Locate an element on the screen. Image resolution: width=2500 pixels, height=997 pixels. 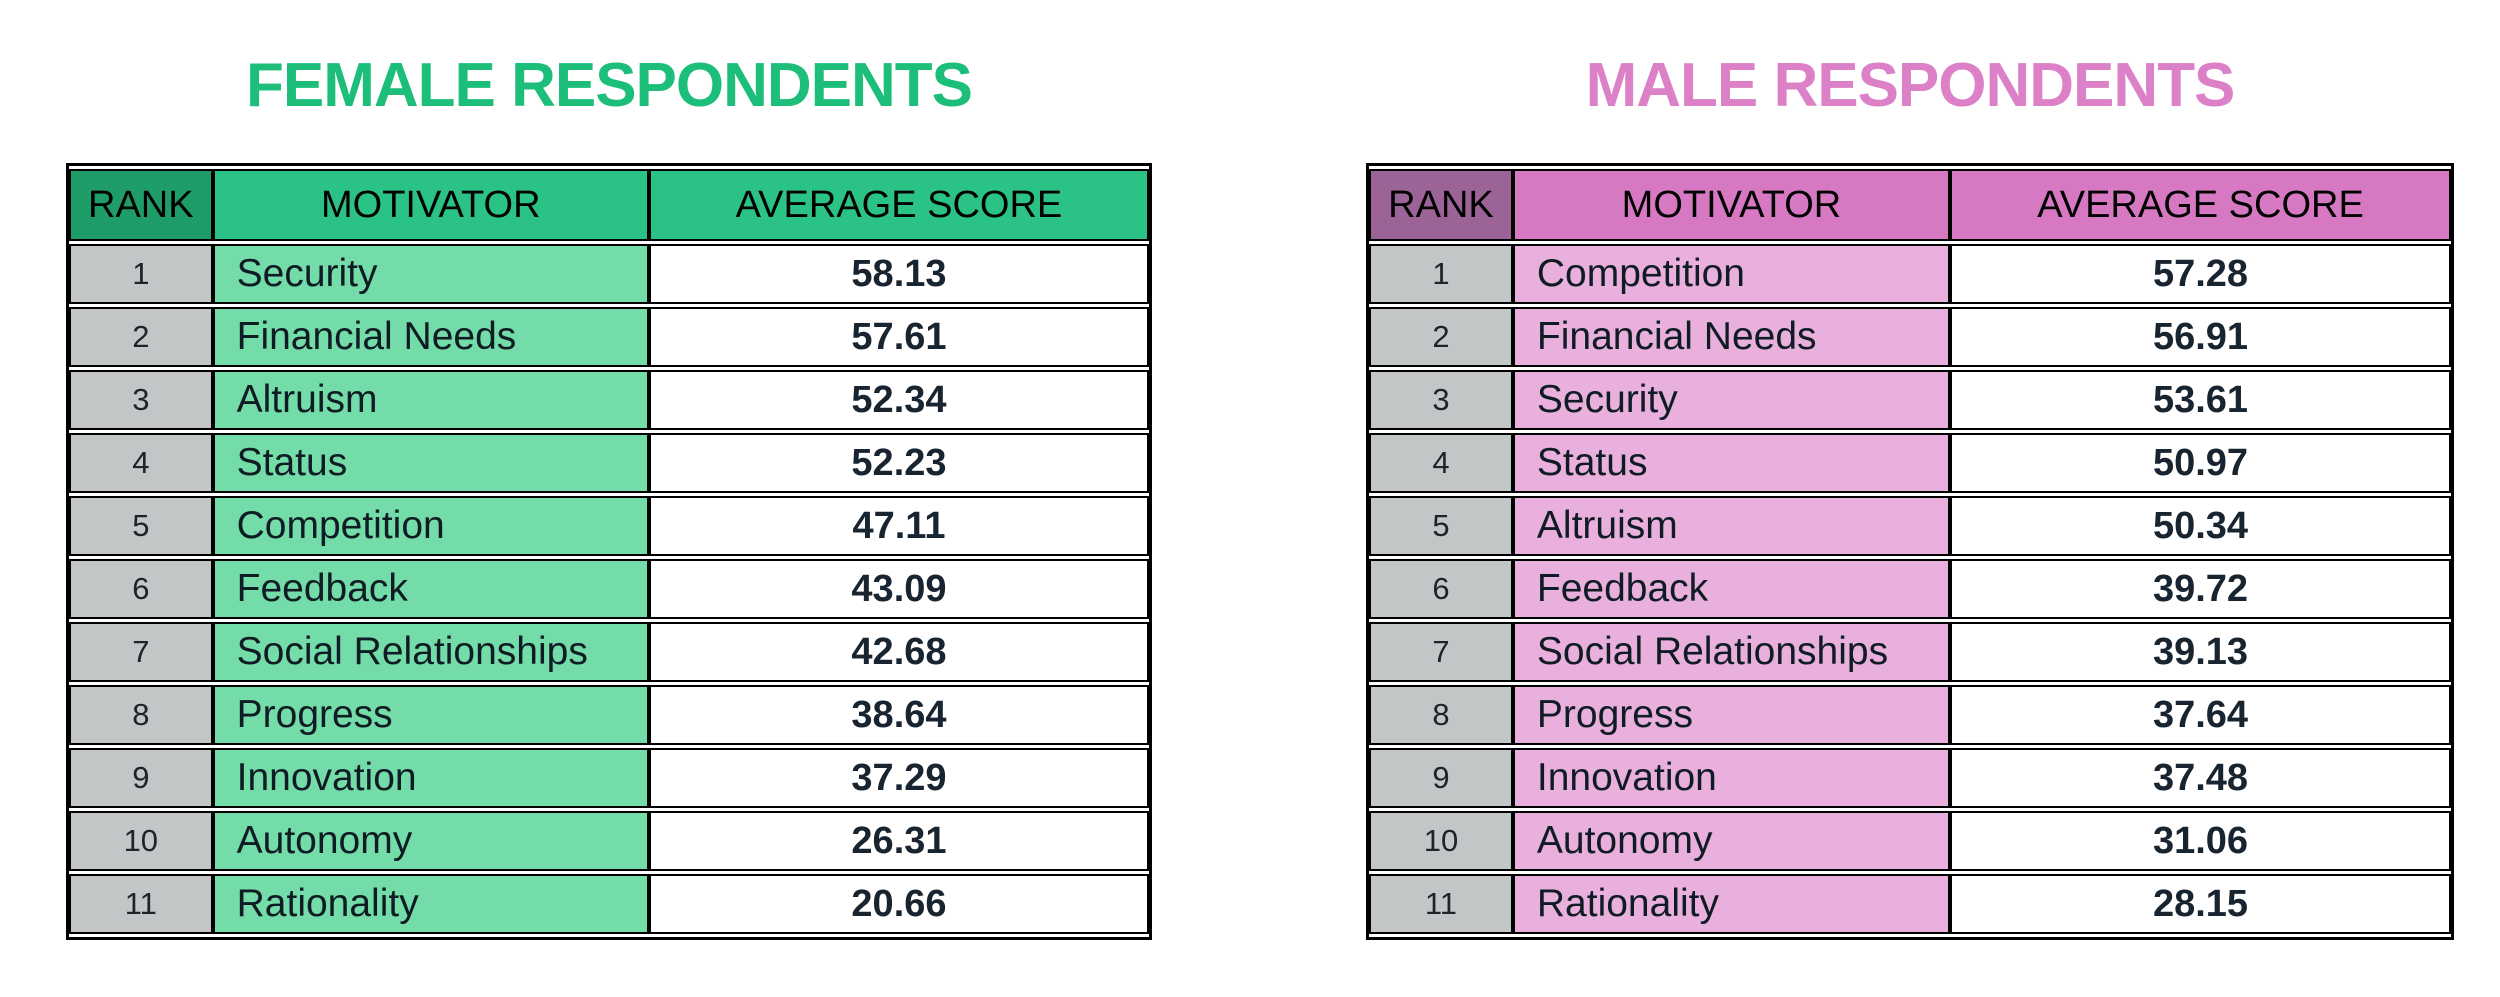
table-row: 1 Security 58.13 is located at coordinates (609, 274).